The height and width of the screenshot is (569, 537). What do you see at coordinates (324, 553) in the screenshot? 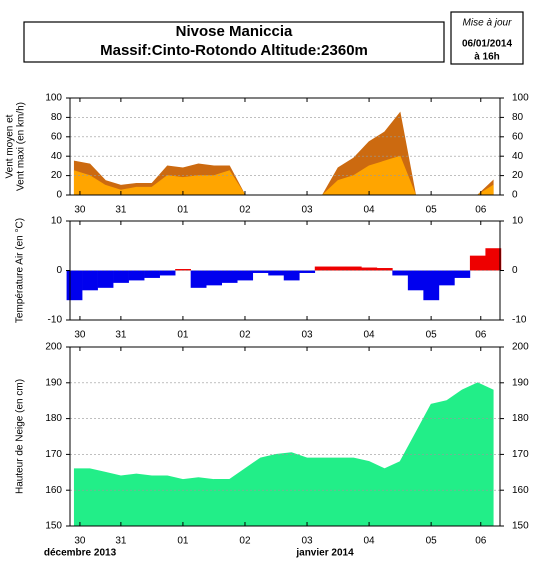
I see `month-label: janvier 2014` at bounding box center [324, 553].